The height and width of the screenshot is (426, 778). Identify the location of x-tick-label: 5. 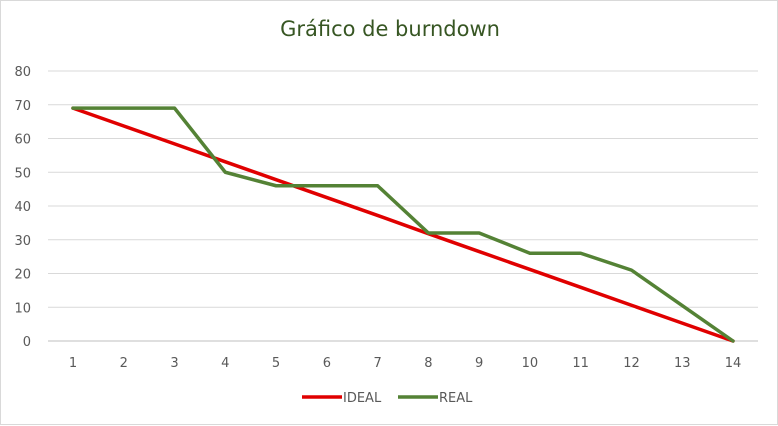
(276, 363).